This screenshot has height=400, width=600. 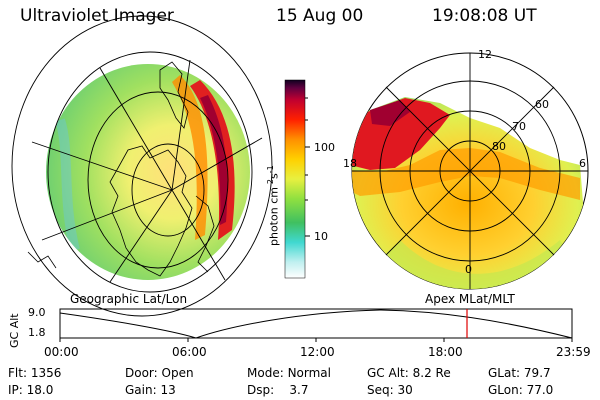 I want to click on altitude-ylabel: GC Alt, so click(x=14, y=330).